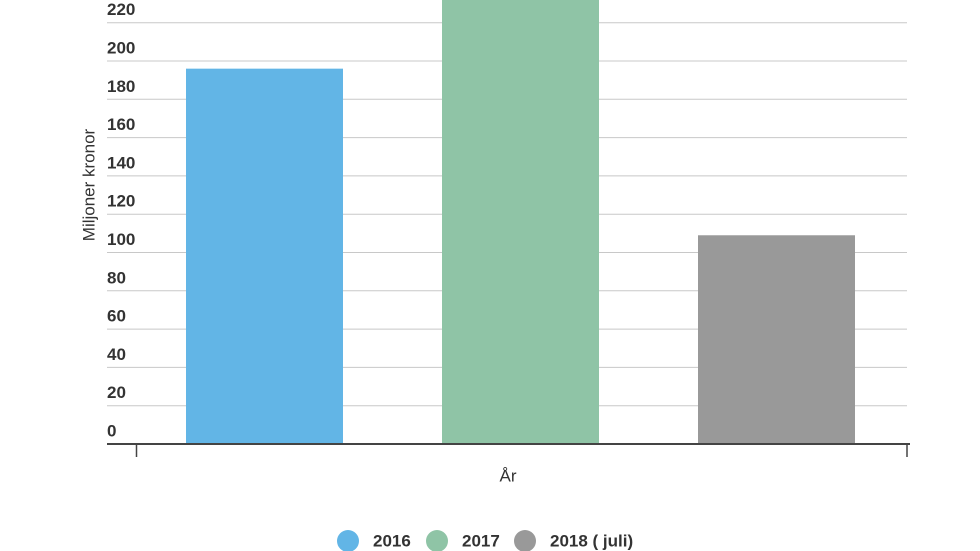 This screenshot has width=980, height=551. I want to click on legend-label: 2016, so click(392, 540).